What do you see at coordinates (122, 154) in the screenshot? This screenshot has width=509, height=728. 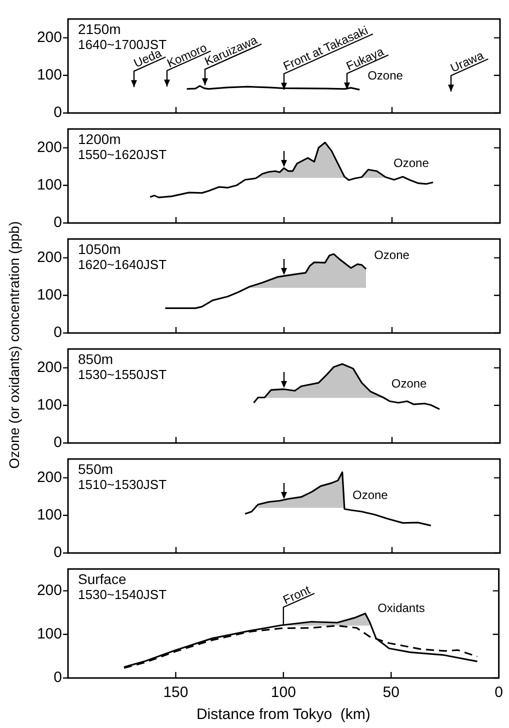 I see `text: 1550~1620JST` at bounding box center [122, 154].